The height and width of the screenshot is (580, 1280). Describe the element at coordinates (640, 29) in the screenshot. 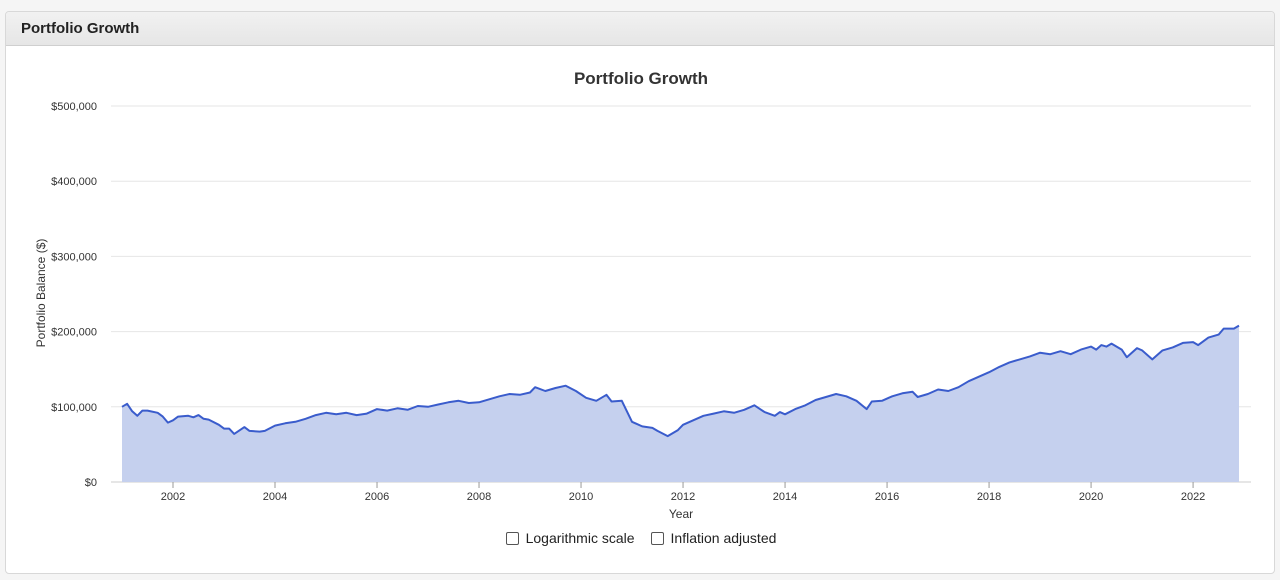

I see `panel-title: Portfolio Growth` at that location.